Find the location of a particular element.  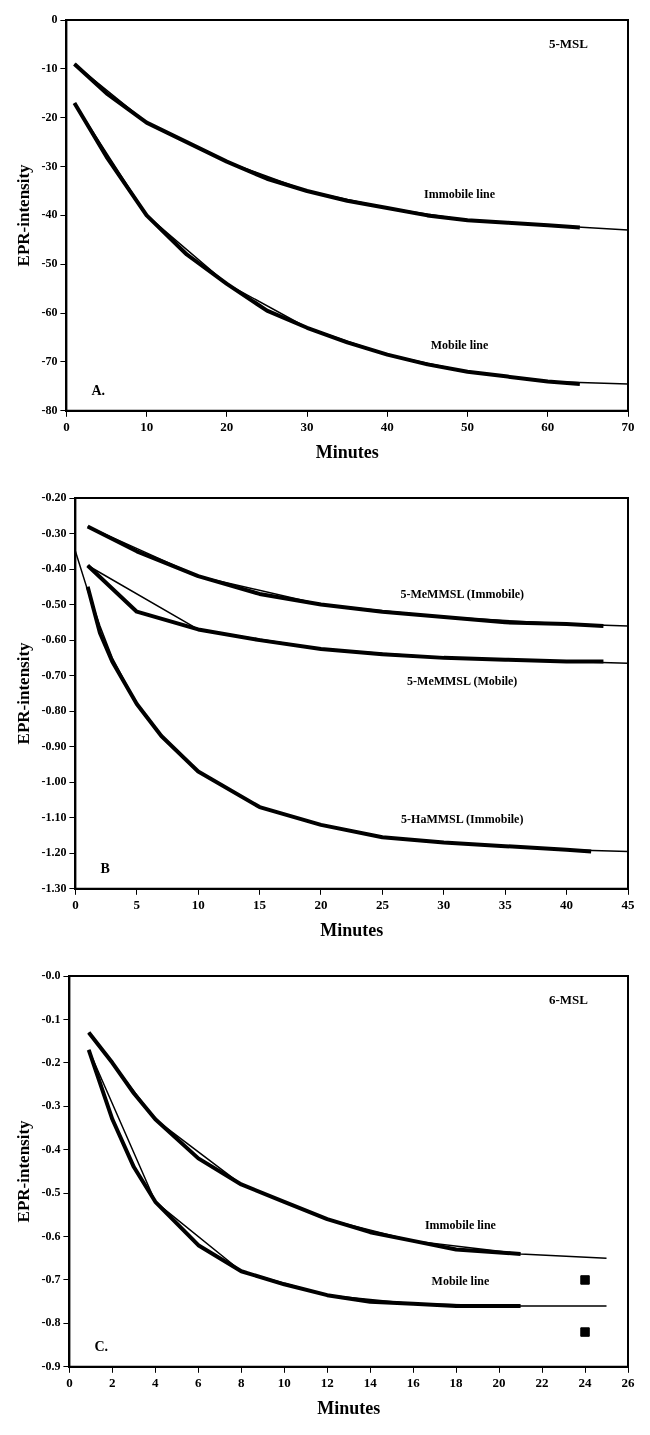

y-tick-label: -1.10 is located at coordinates (54, 816).